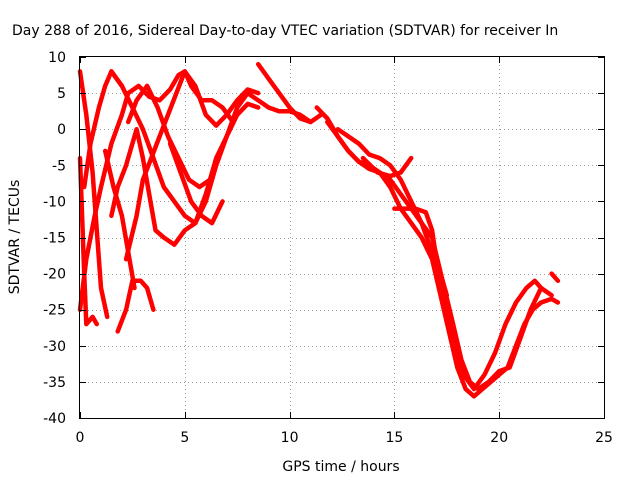  Describe the element at coordinates (15, 237) in the screenshot. I see `y-axis-label: SDTVAR / TECUs` at that location.